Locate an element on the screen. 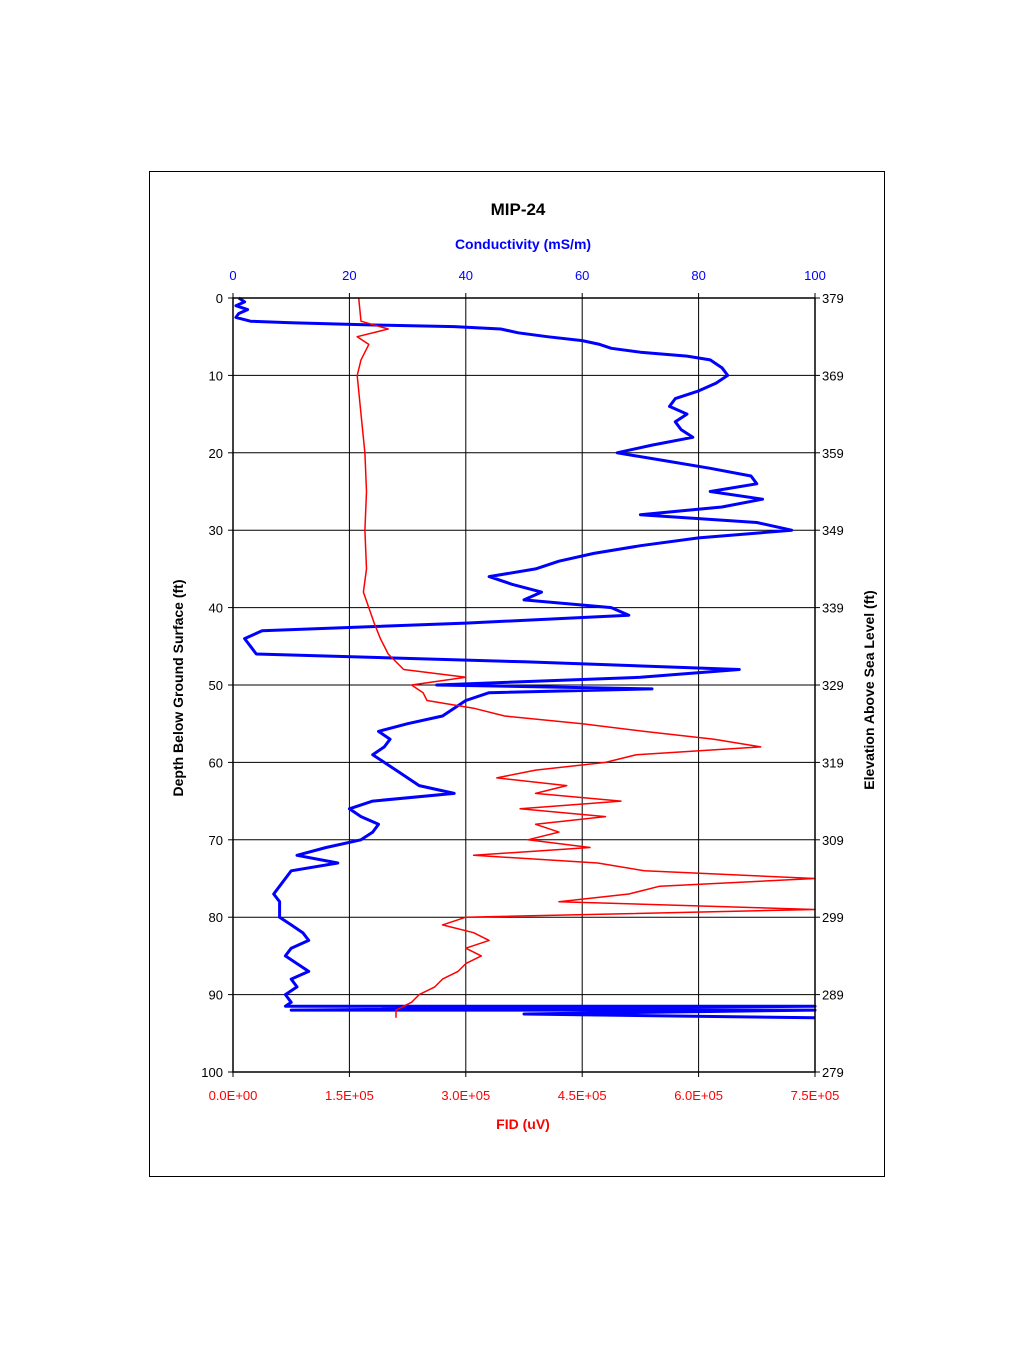 The image size is (1024, 1365). tick-label-elevation: 369 is located at coordinates (833, 375).